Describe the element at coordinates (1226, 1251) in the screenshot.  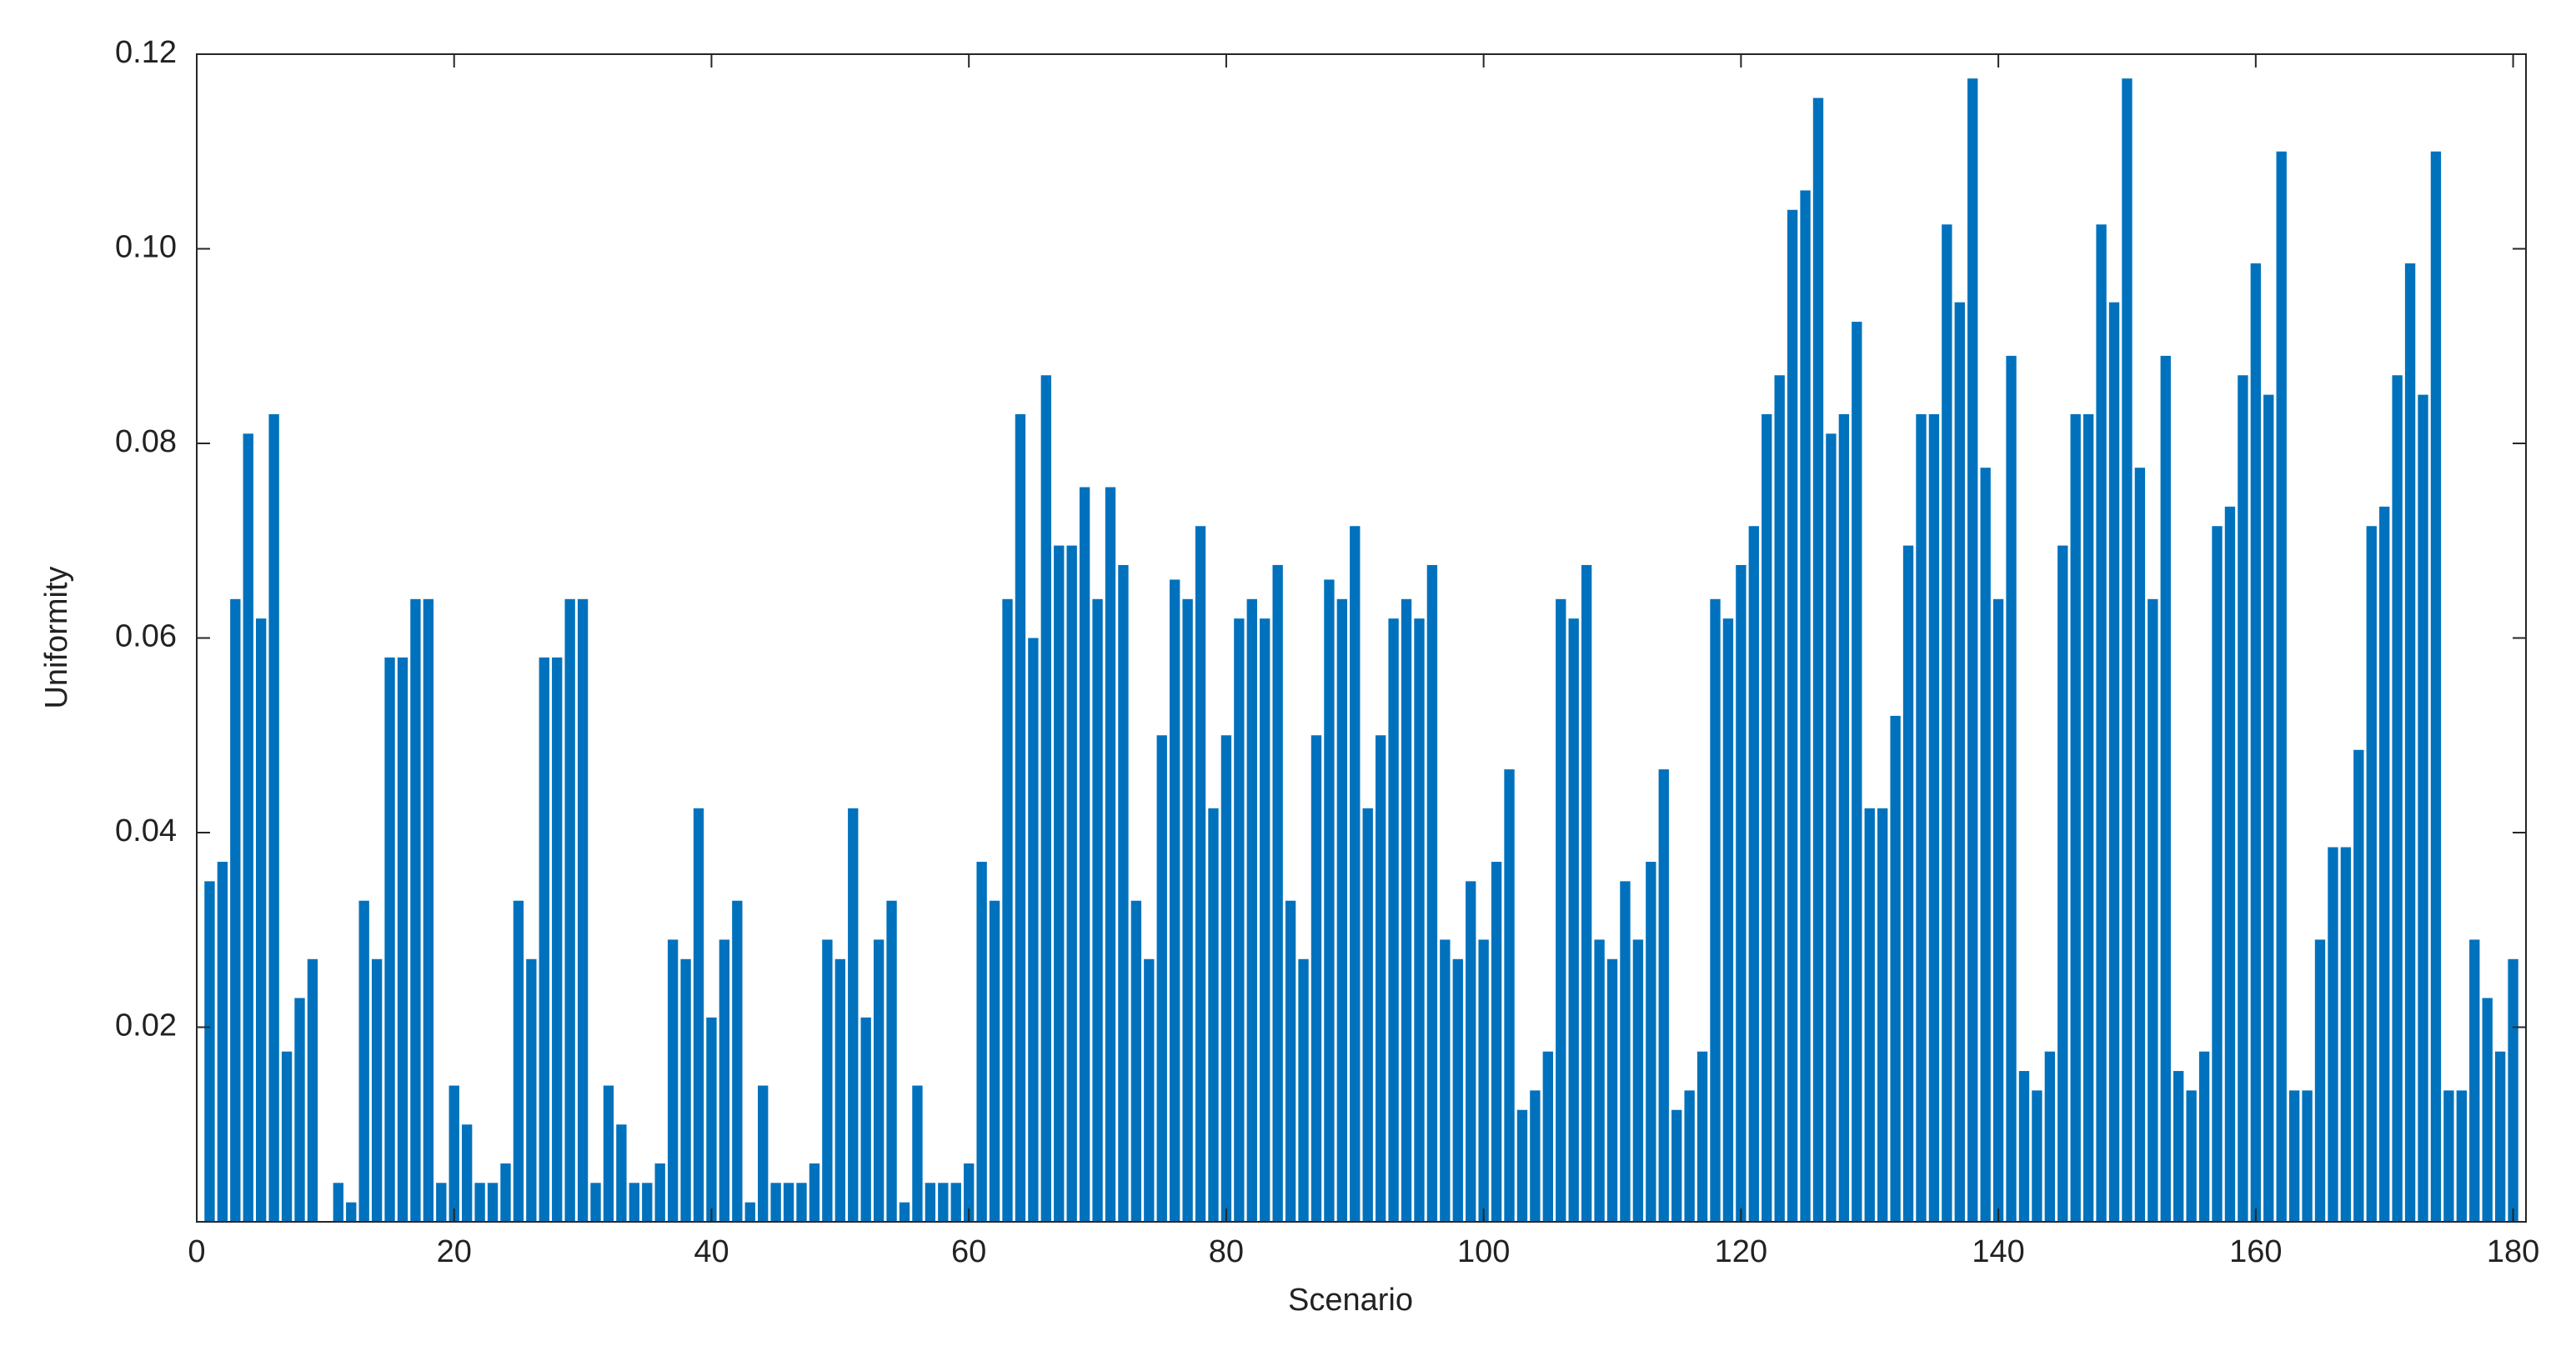
I see `x-tick-label: 80` at that location.